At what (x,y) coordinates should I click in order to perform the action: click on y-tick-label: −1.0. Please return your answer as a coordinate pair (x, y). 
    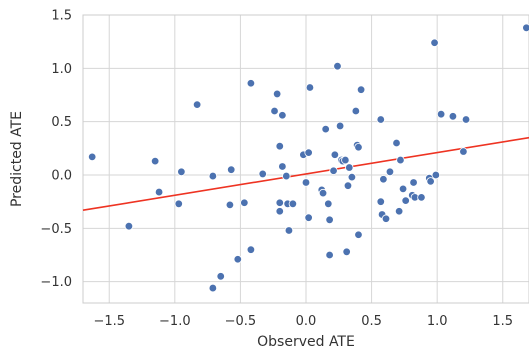
    Looking at the image, I should click on (56, 282).